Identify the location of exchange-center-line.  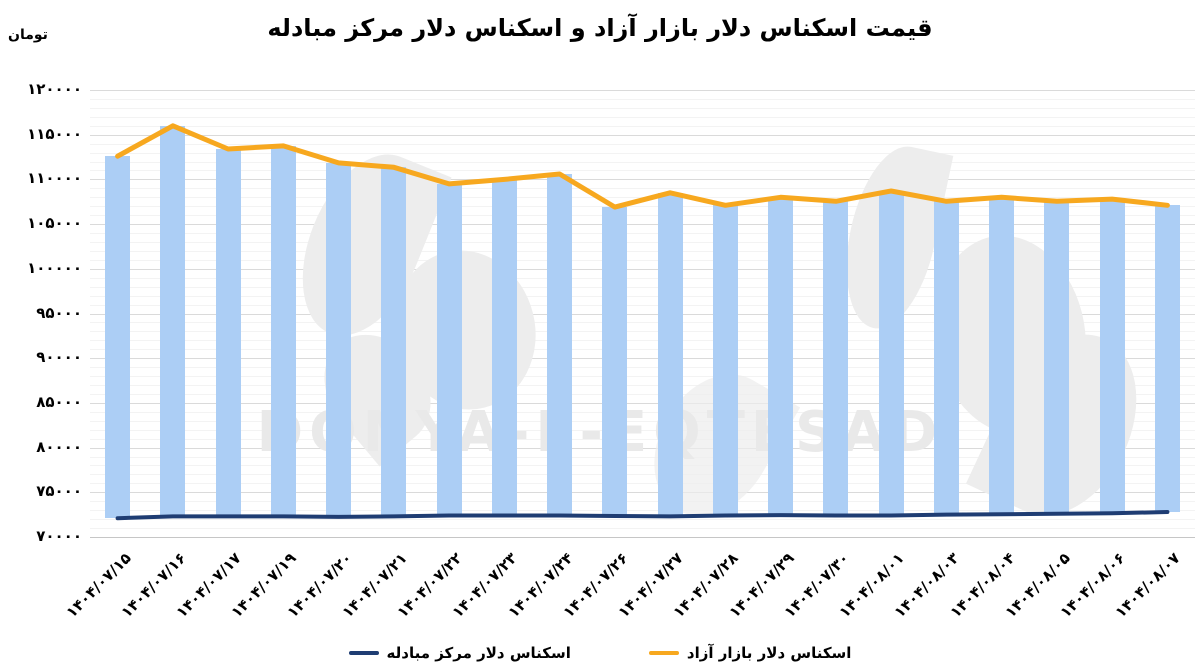
(642, 515).